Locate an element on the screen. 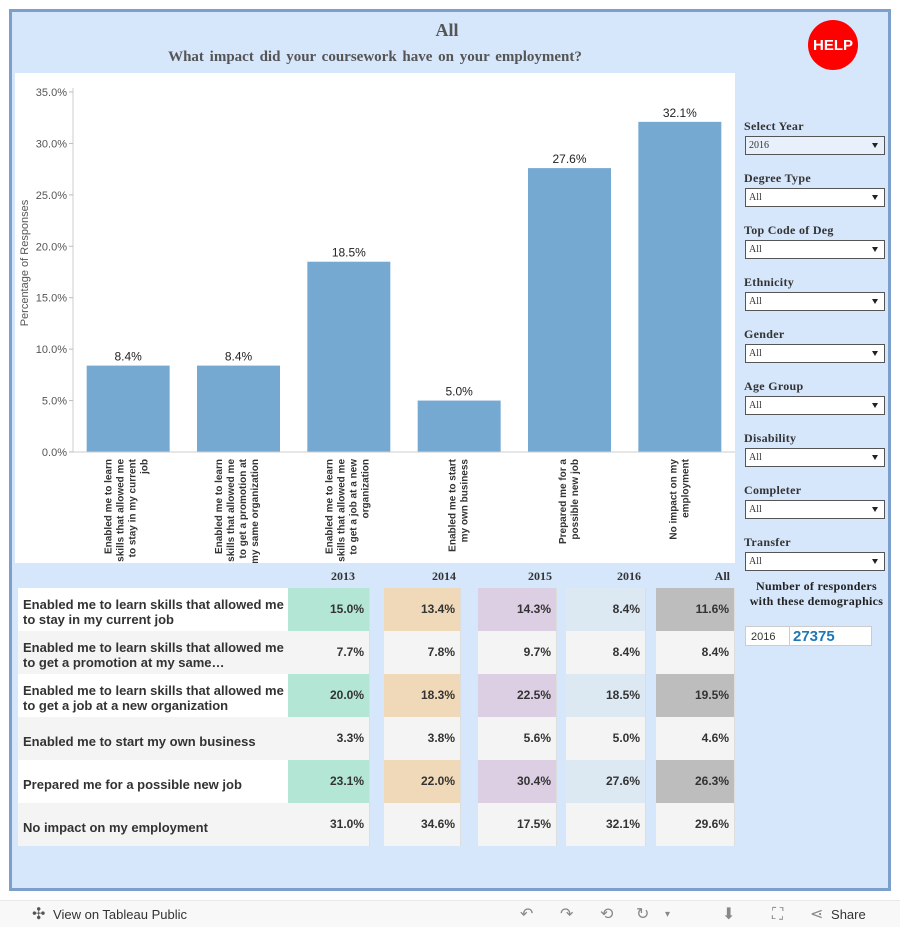 The height and width of the screenshot is (928, 900). table-cell: 22.5% is located at coordinates (517, 695).